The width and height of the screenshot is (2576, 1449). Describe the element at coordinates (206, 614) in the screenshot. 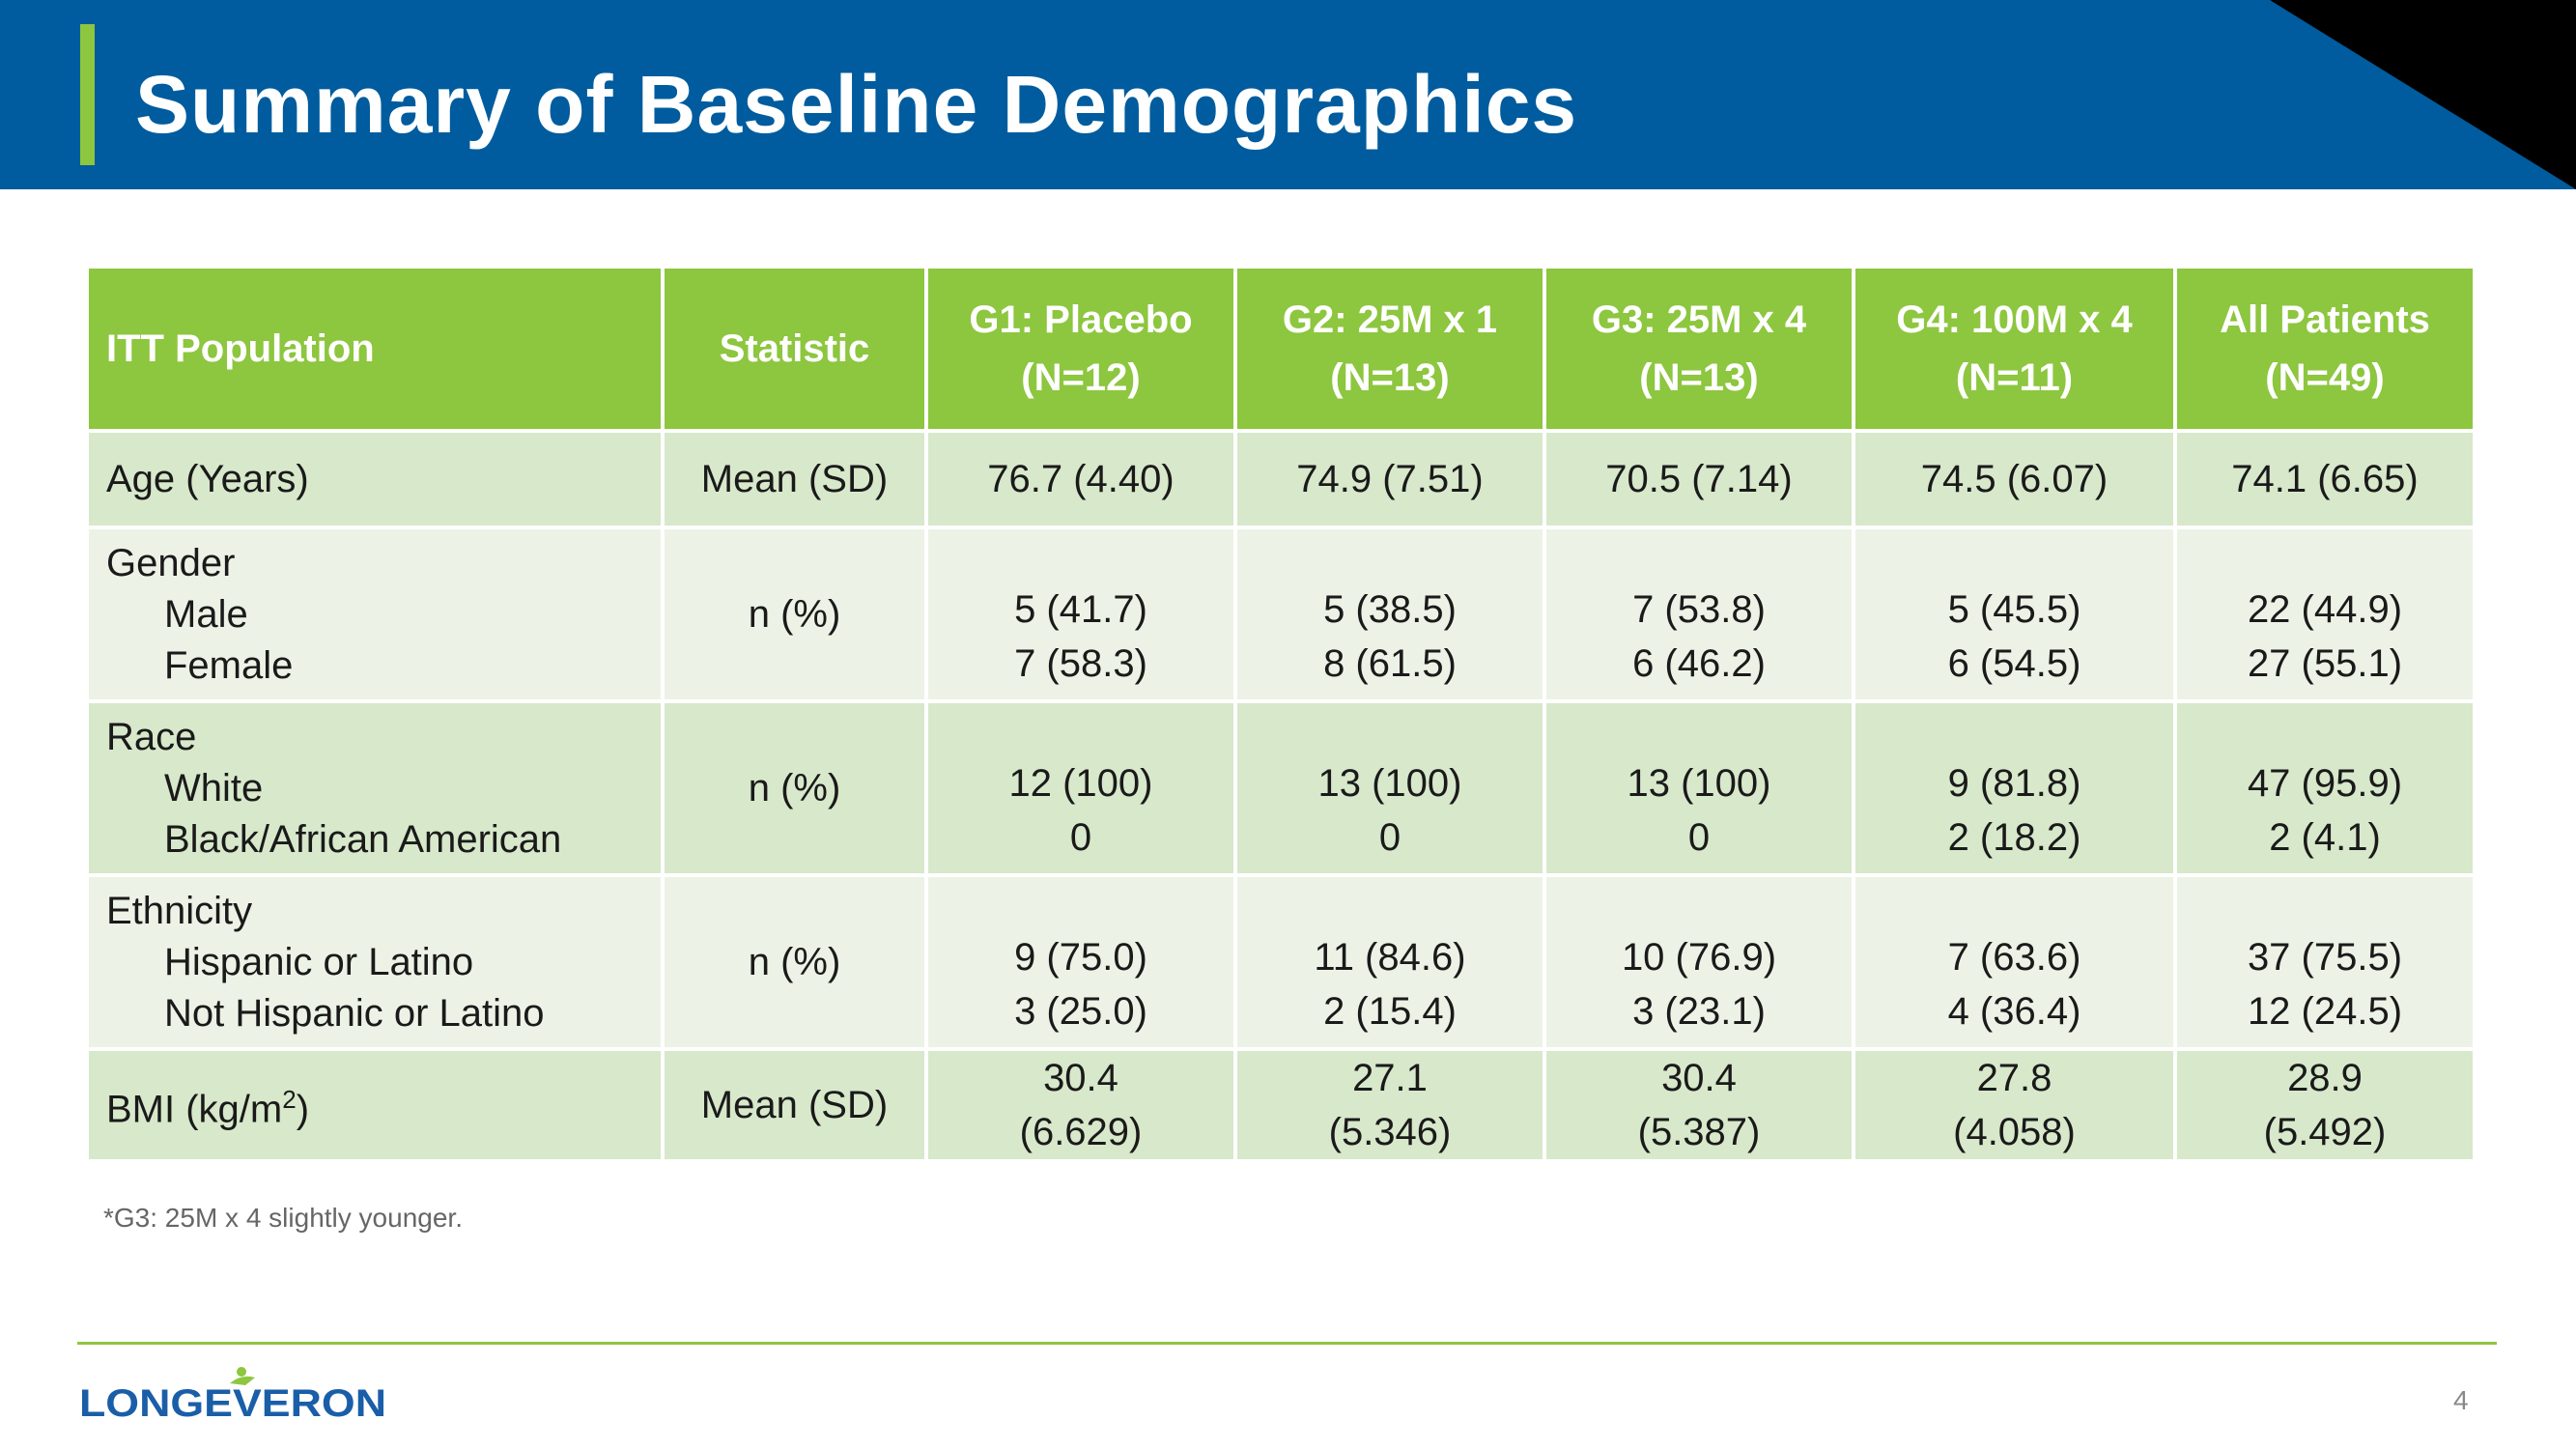

I see `sublabel: Male` at that location.